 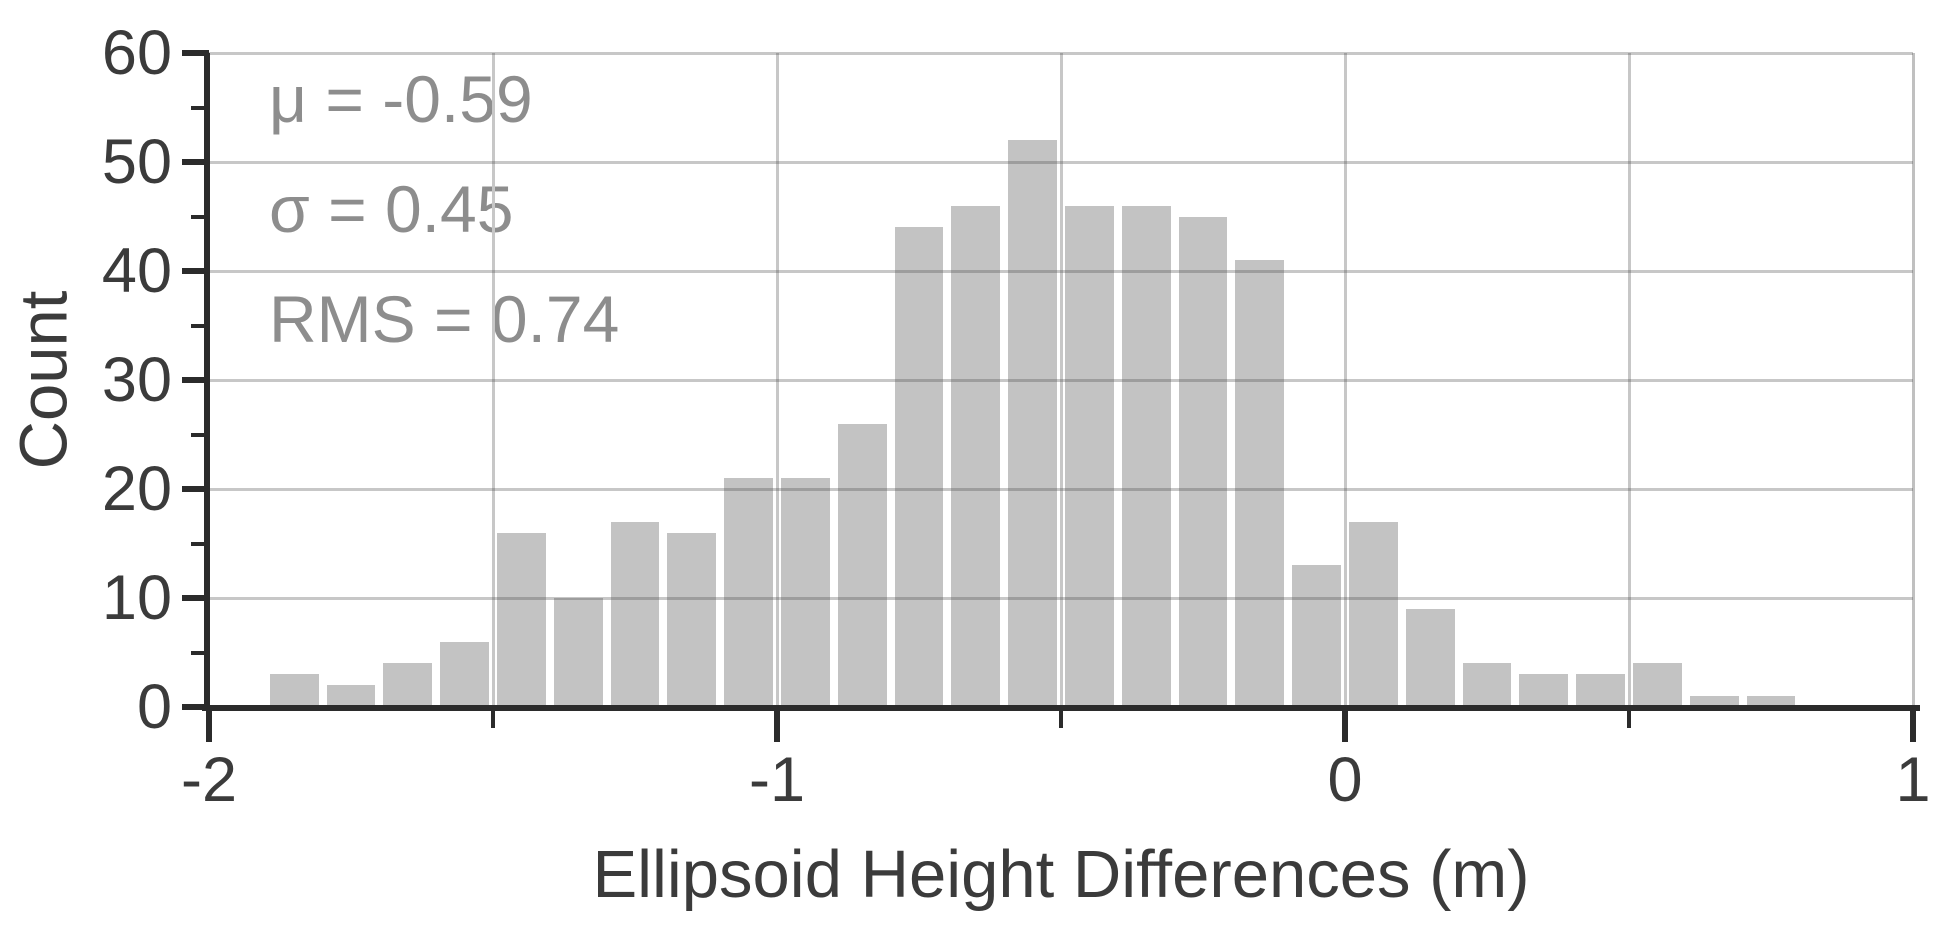 I want to click on y-tick-label: 0, so click(x=154, y=707).